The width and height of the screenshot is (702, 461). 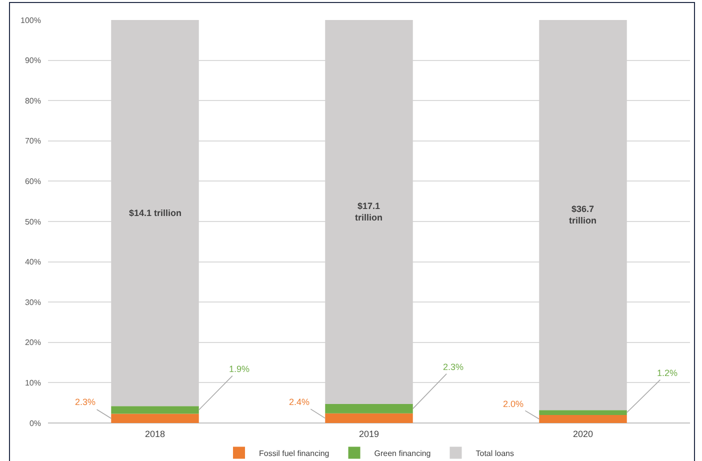 I want to click on y-tick-label: 40%, so click(x=32, y=262).